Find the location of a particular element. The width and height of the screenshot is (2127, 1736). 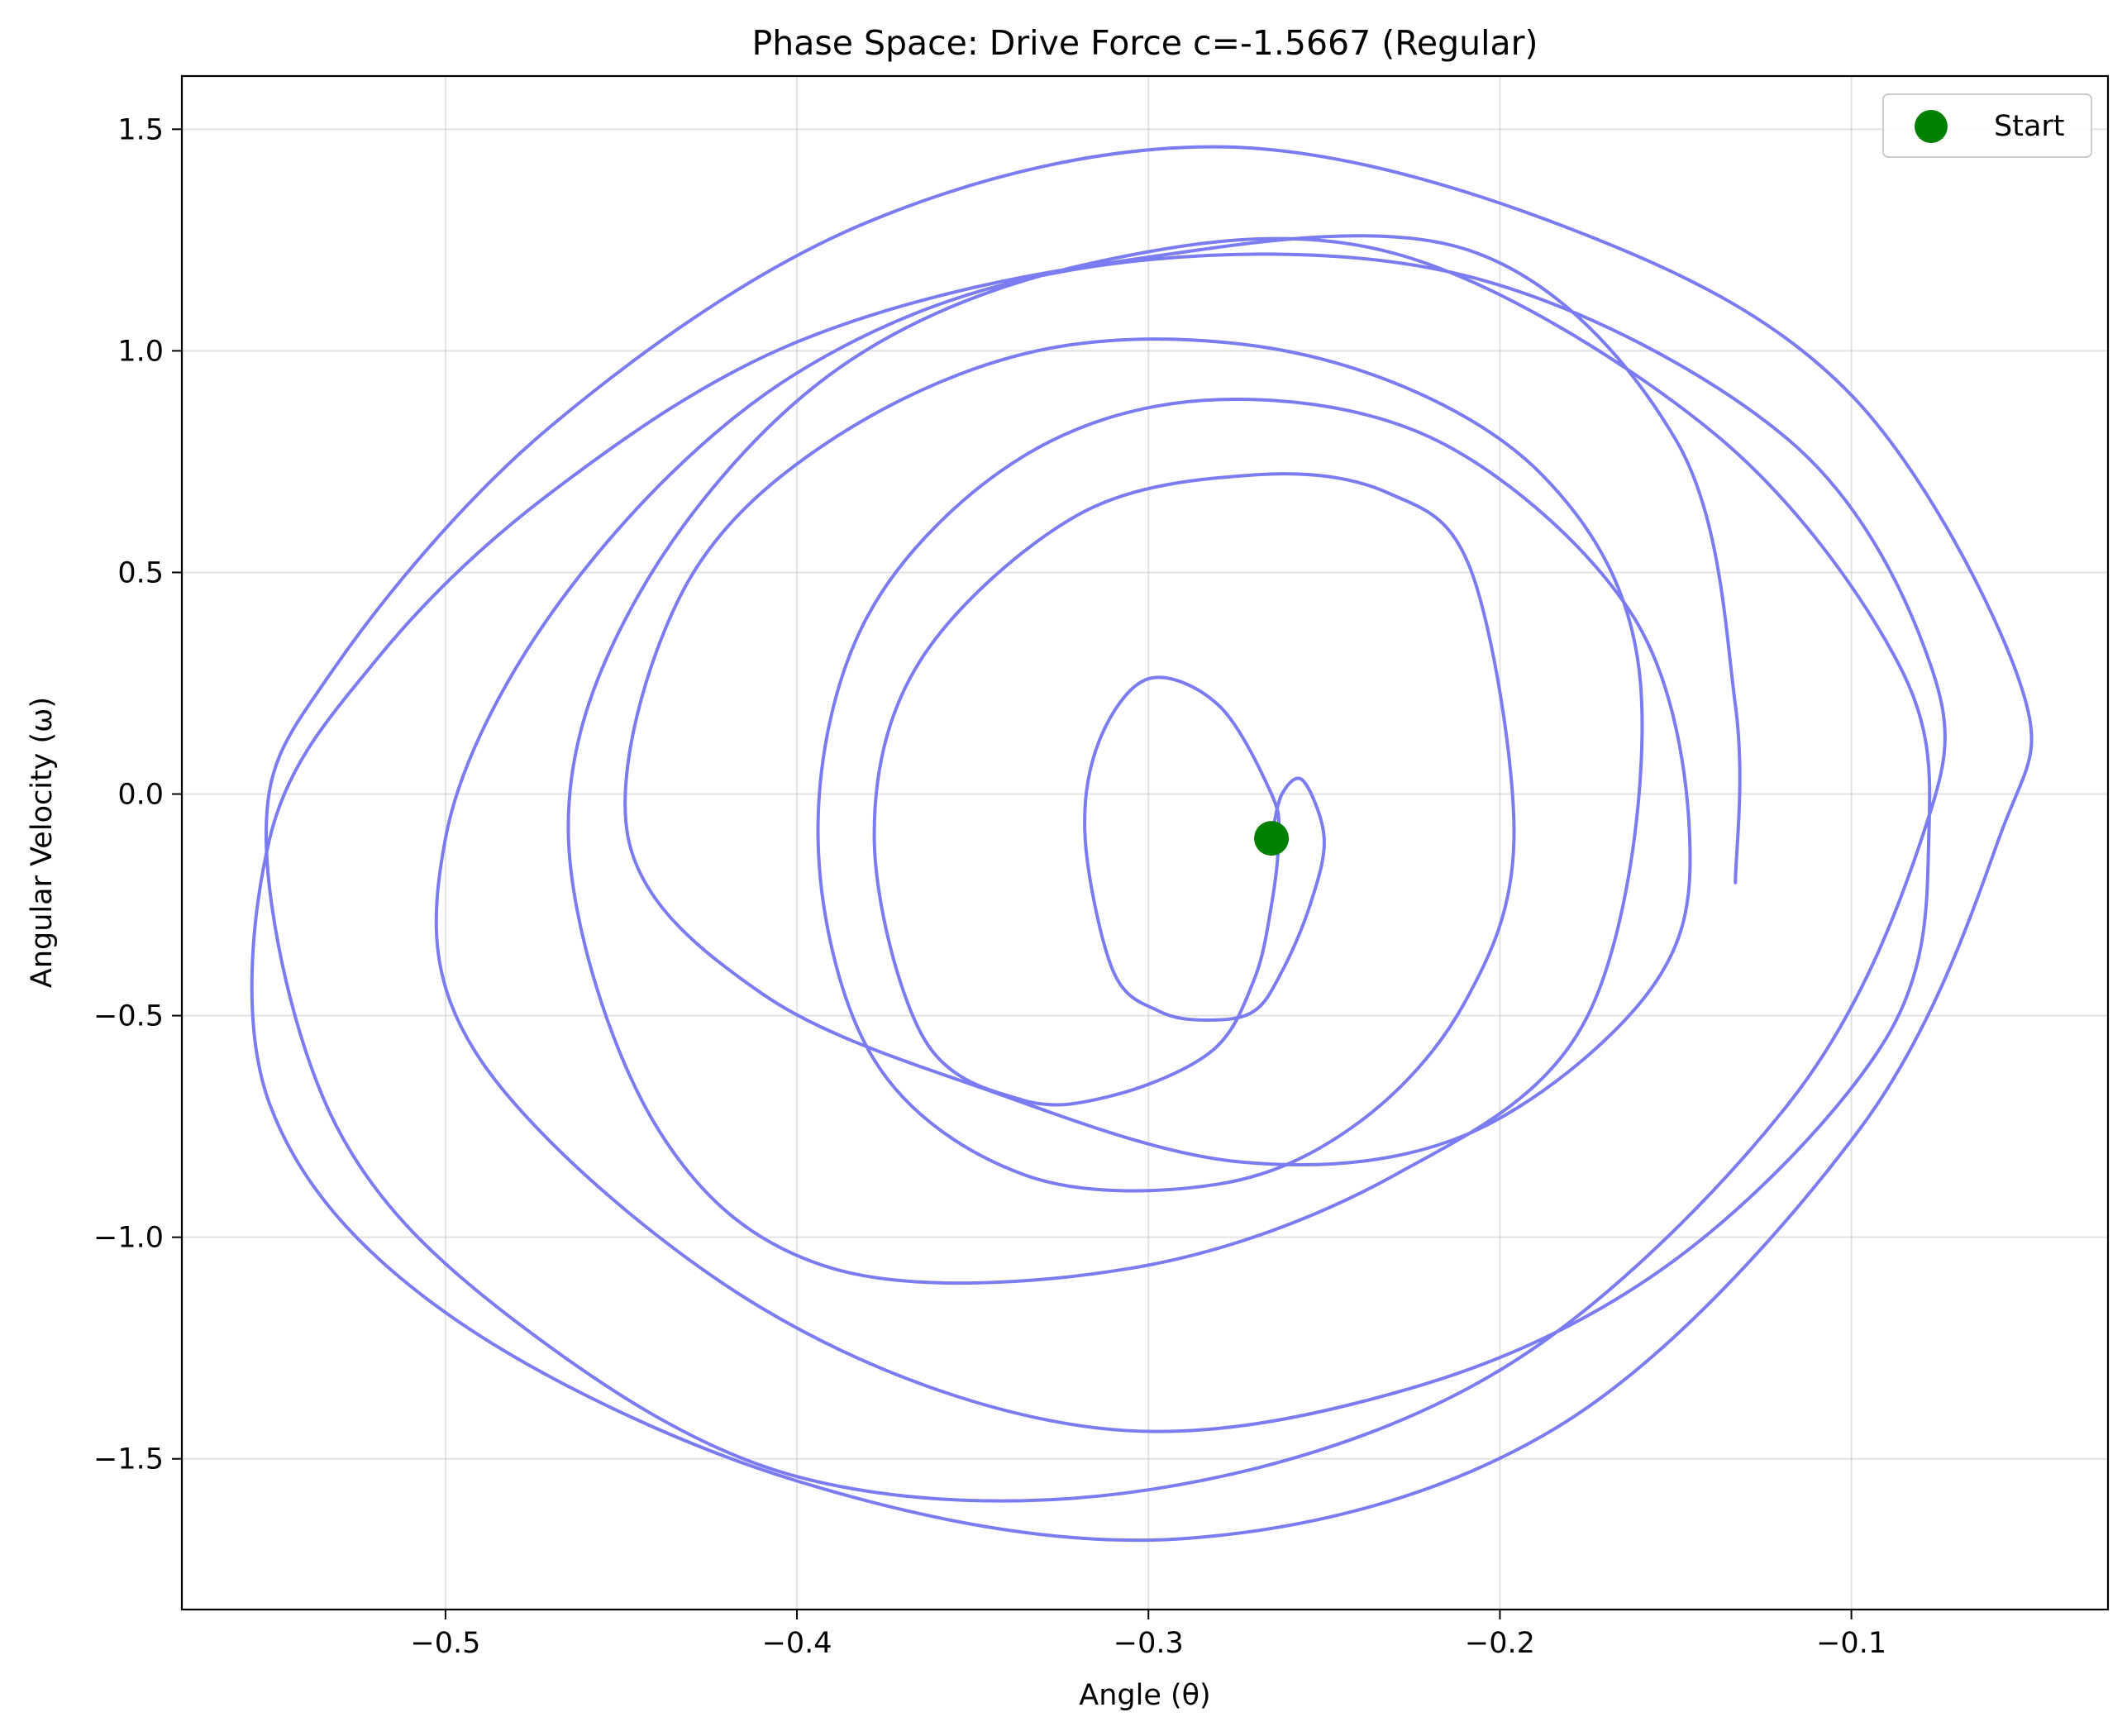

legend-marker-start is located at coordinates (1931, 126).